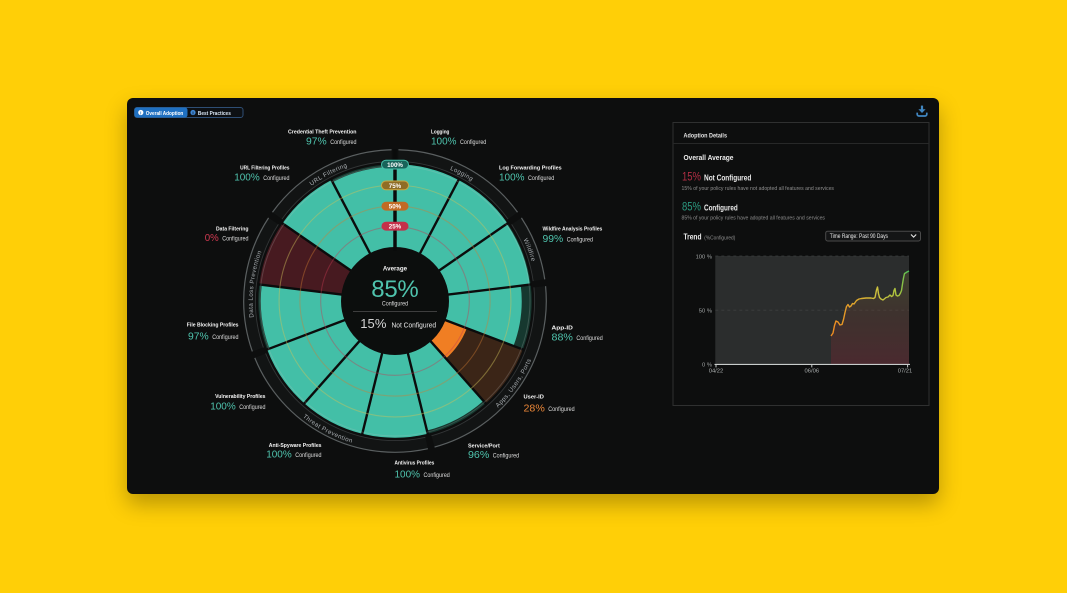  Describe the element at coordinates (534, 398) in the screenshot. I see `svg-text: User-ID` at that location.